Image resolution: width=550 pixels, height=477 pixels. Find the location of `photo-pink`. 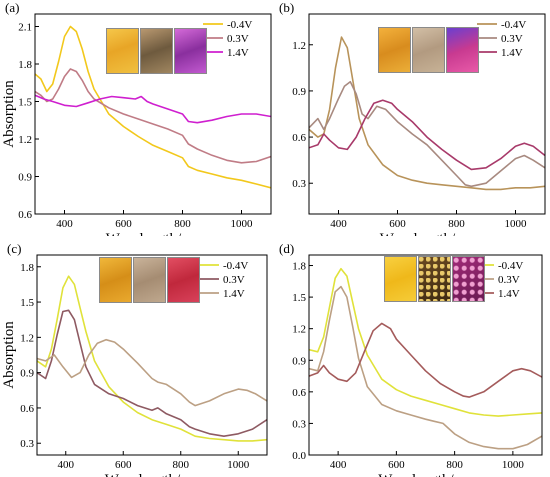

photo-pink is located at coordinates (468, 279).